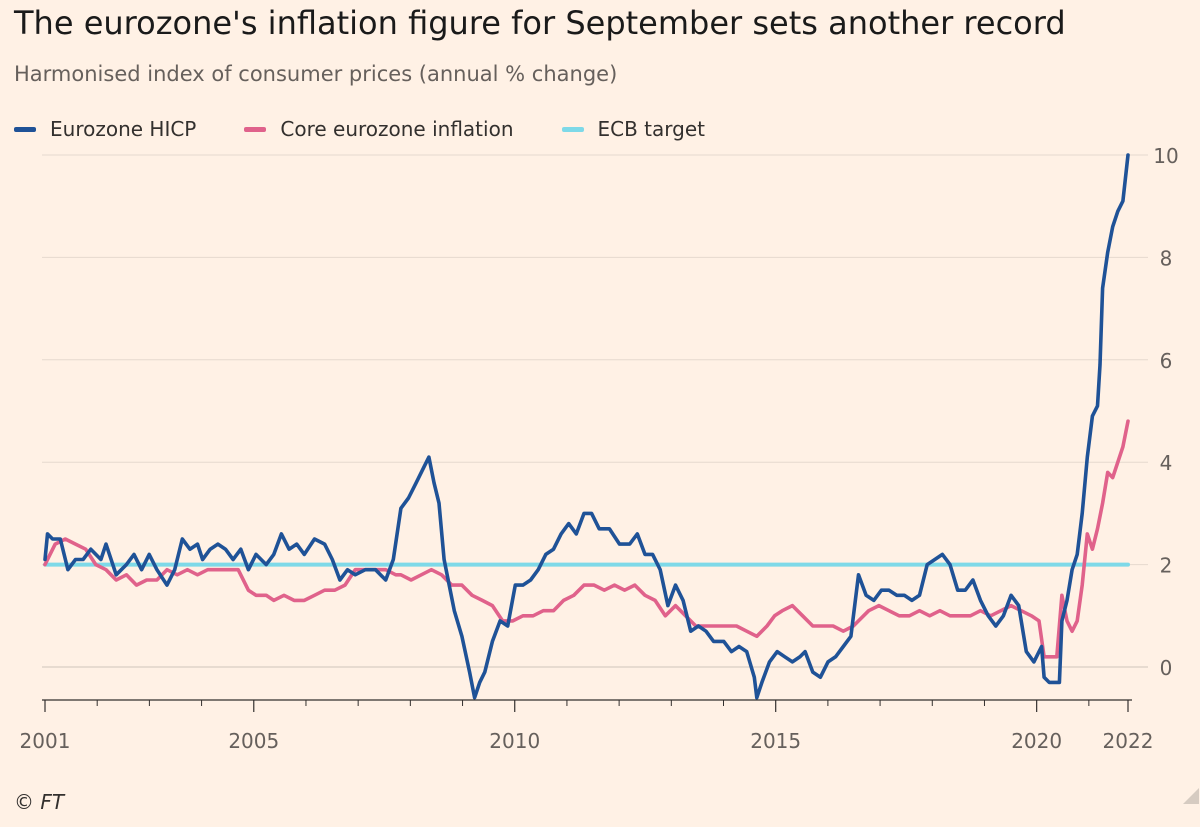 The height and width of the screenshot is (827, 1200). Describe the element at coordinates (587, 726) in the screenshot. I see `x-axis: 2001 2005 2010 2015 2020 2022` at that location.